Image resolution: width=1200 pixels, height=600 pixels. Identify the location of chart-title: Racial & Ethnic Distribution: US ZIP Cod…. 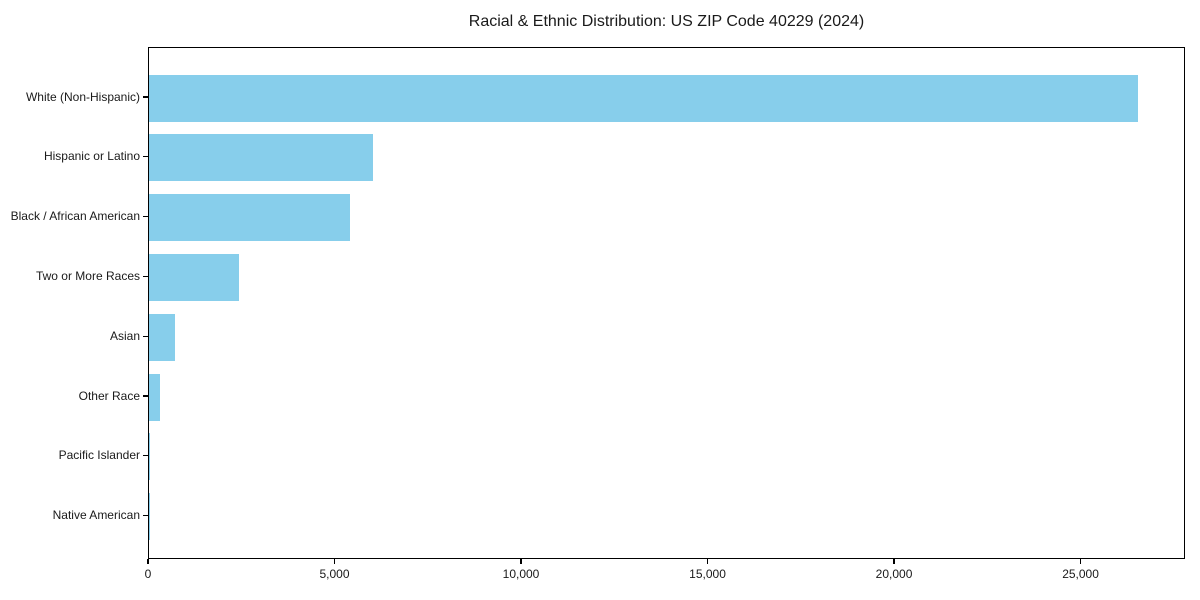
(666, 21).